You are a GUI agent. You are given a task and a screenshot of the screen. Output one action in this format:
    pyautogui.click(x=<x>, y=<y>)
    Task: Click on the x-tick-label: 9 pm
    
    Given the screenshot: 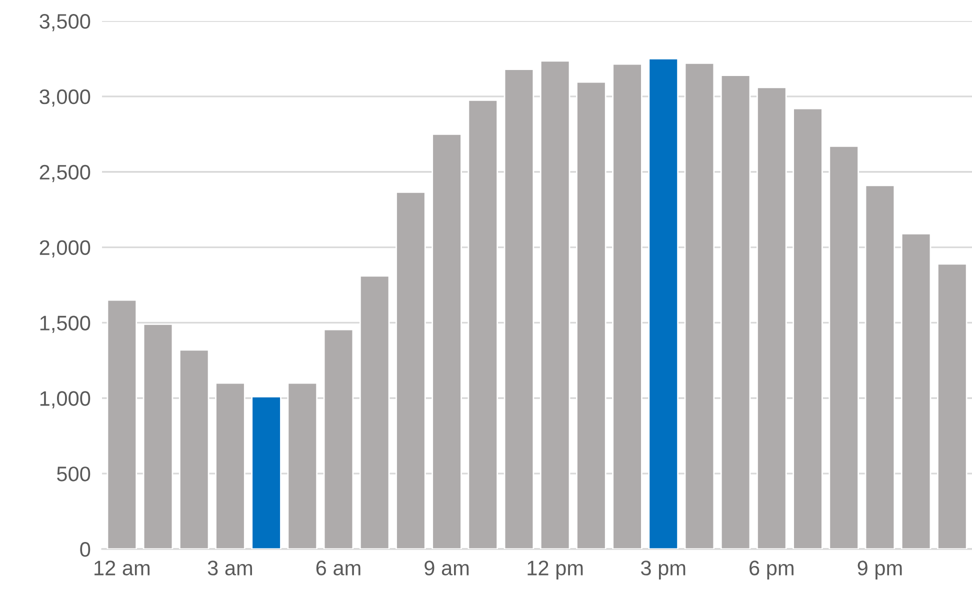 What is the action you would take?
    pyautogui.click(x=880, y=570)
    